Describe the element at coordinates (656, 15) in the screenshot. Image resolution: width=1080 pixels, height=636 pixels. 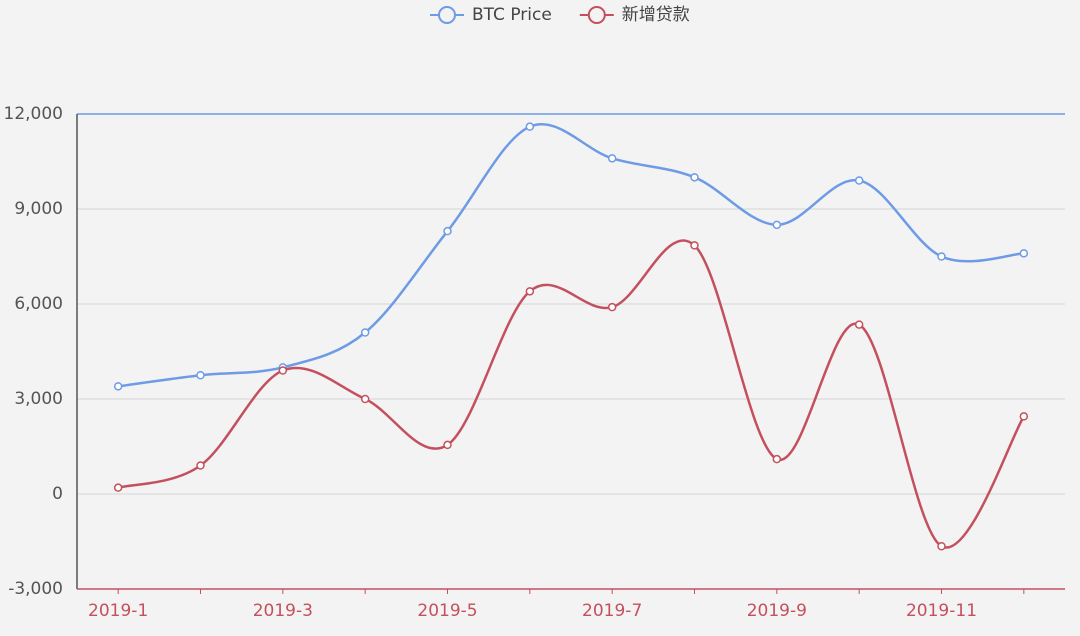
I see `legend-label: 新增贷款` at that location.